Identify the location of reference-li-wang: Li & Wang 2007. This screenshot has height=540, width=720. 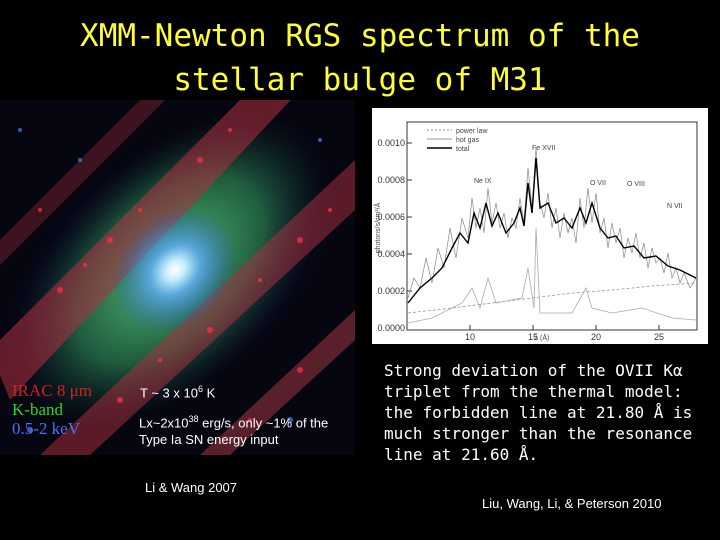
(191, 487).